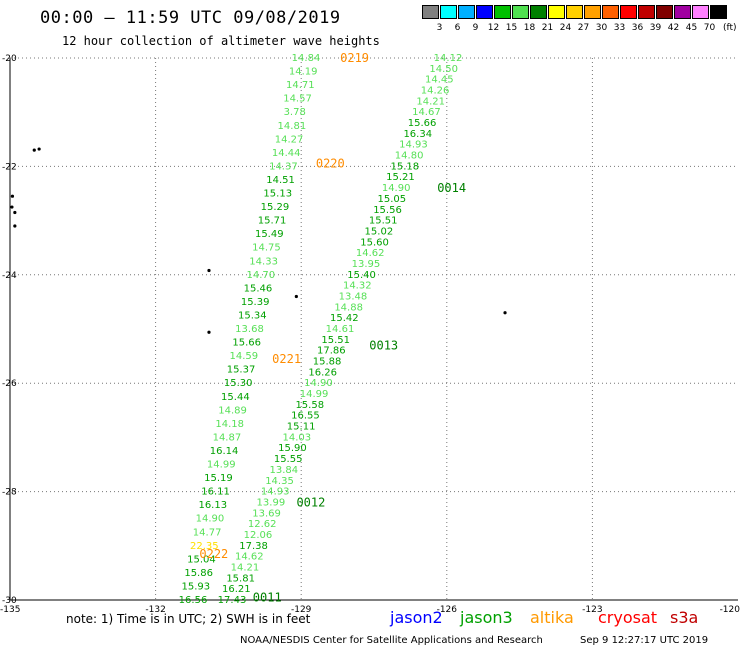  I want to click on orbit-label: 0014, so click(451, 188).